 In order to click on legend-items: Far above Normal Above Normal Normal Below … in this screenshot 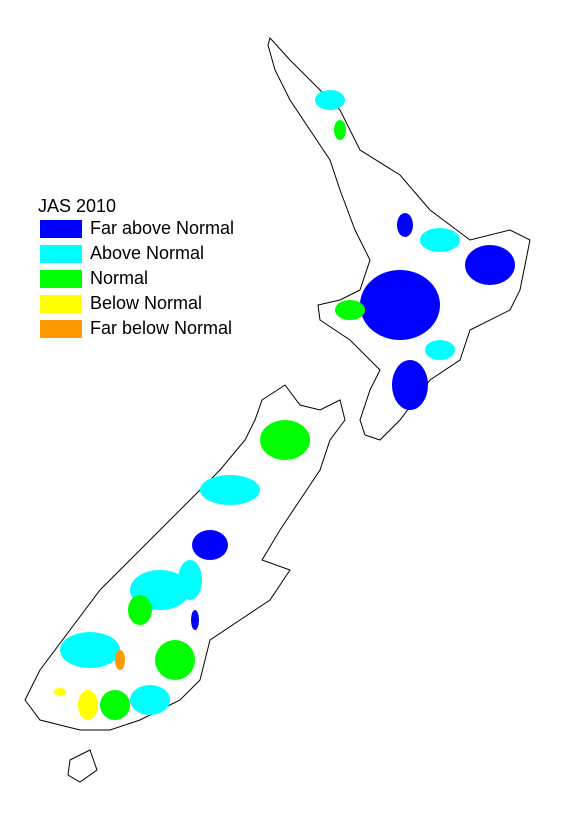, I will do `click(137, 278)`.